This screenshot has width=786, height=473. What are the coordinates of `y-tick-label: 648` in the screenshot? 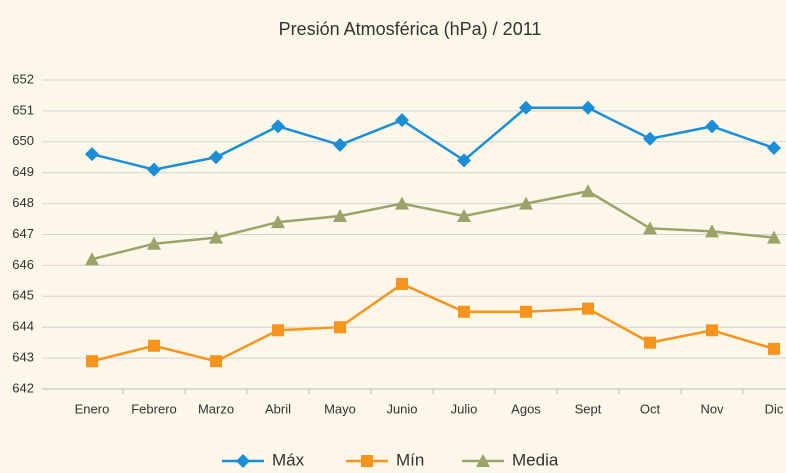 It's located at (23, 202).